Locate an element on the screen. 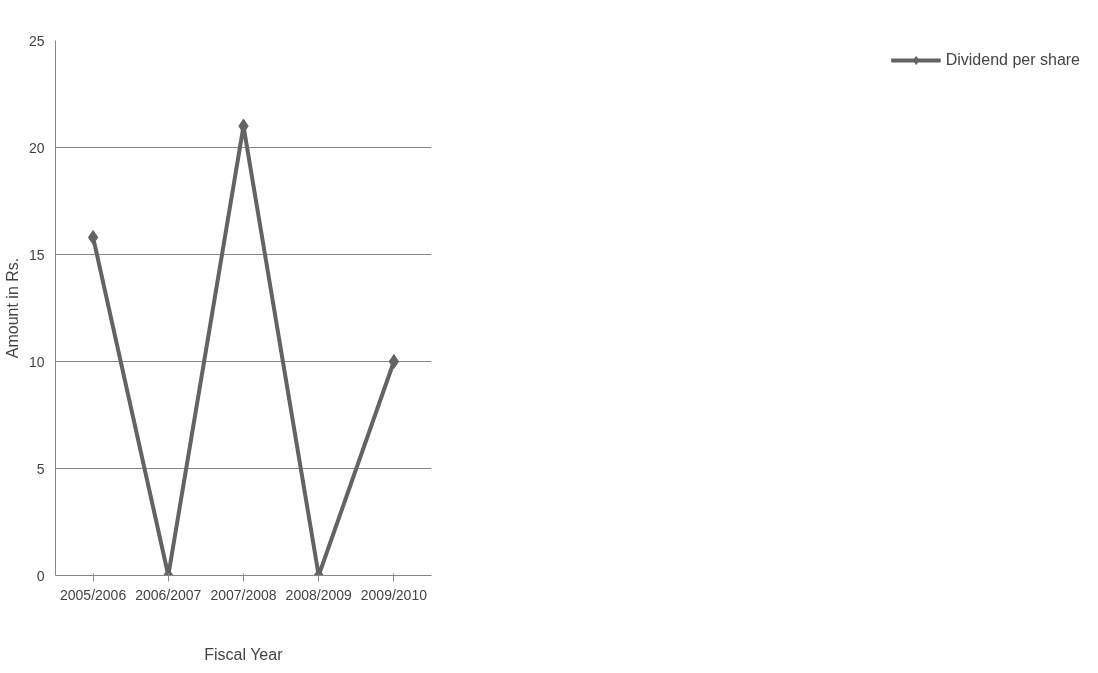  legend-label: Dividend per share is located at coordinates (1012, 60).